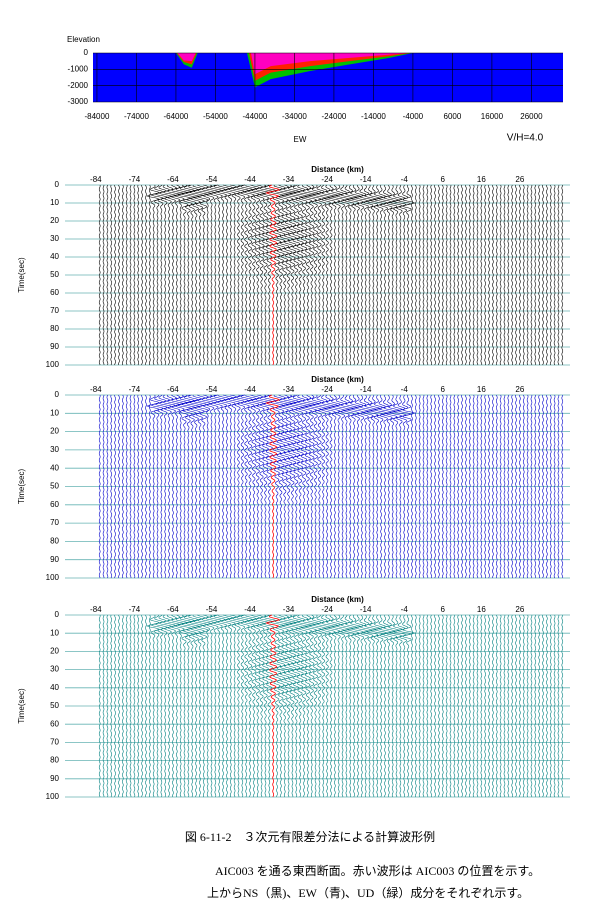 Image resolution: width=613 pixels, height=915 pixels. I want to click on y-tick-label: 30, so click(54, 449).